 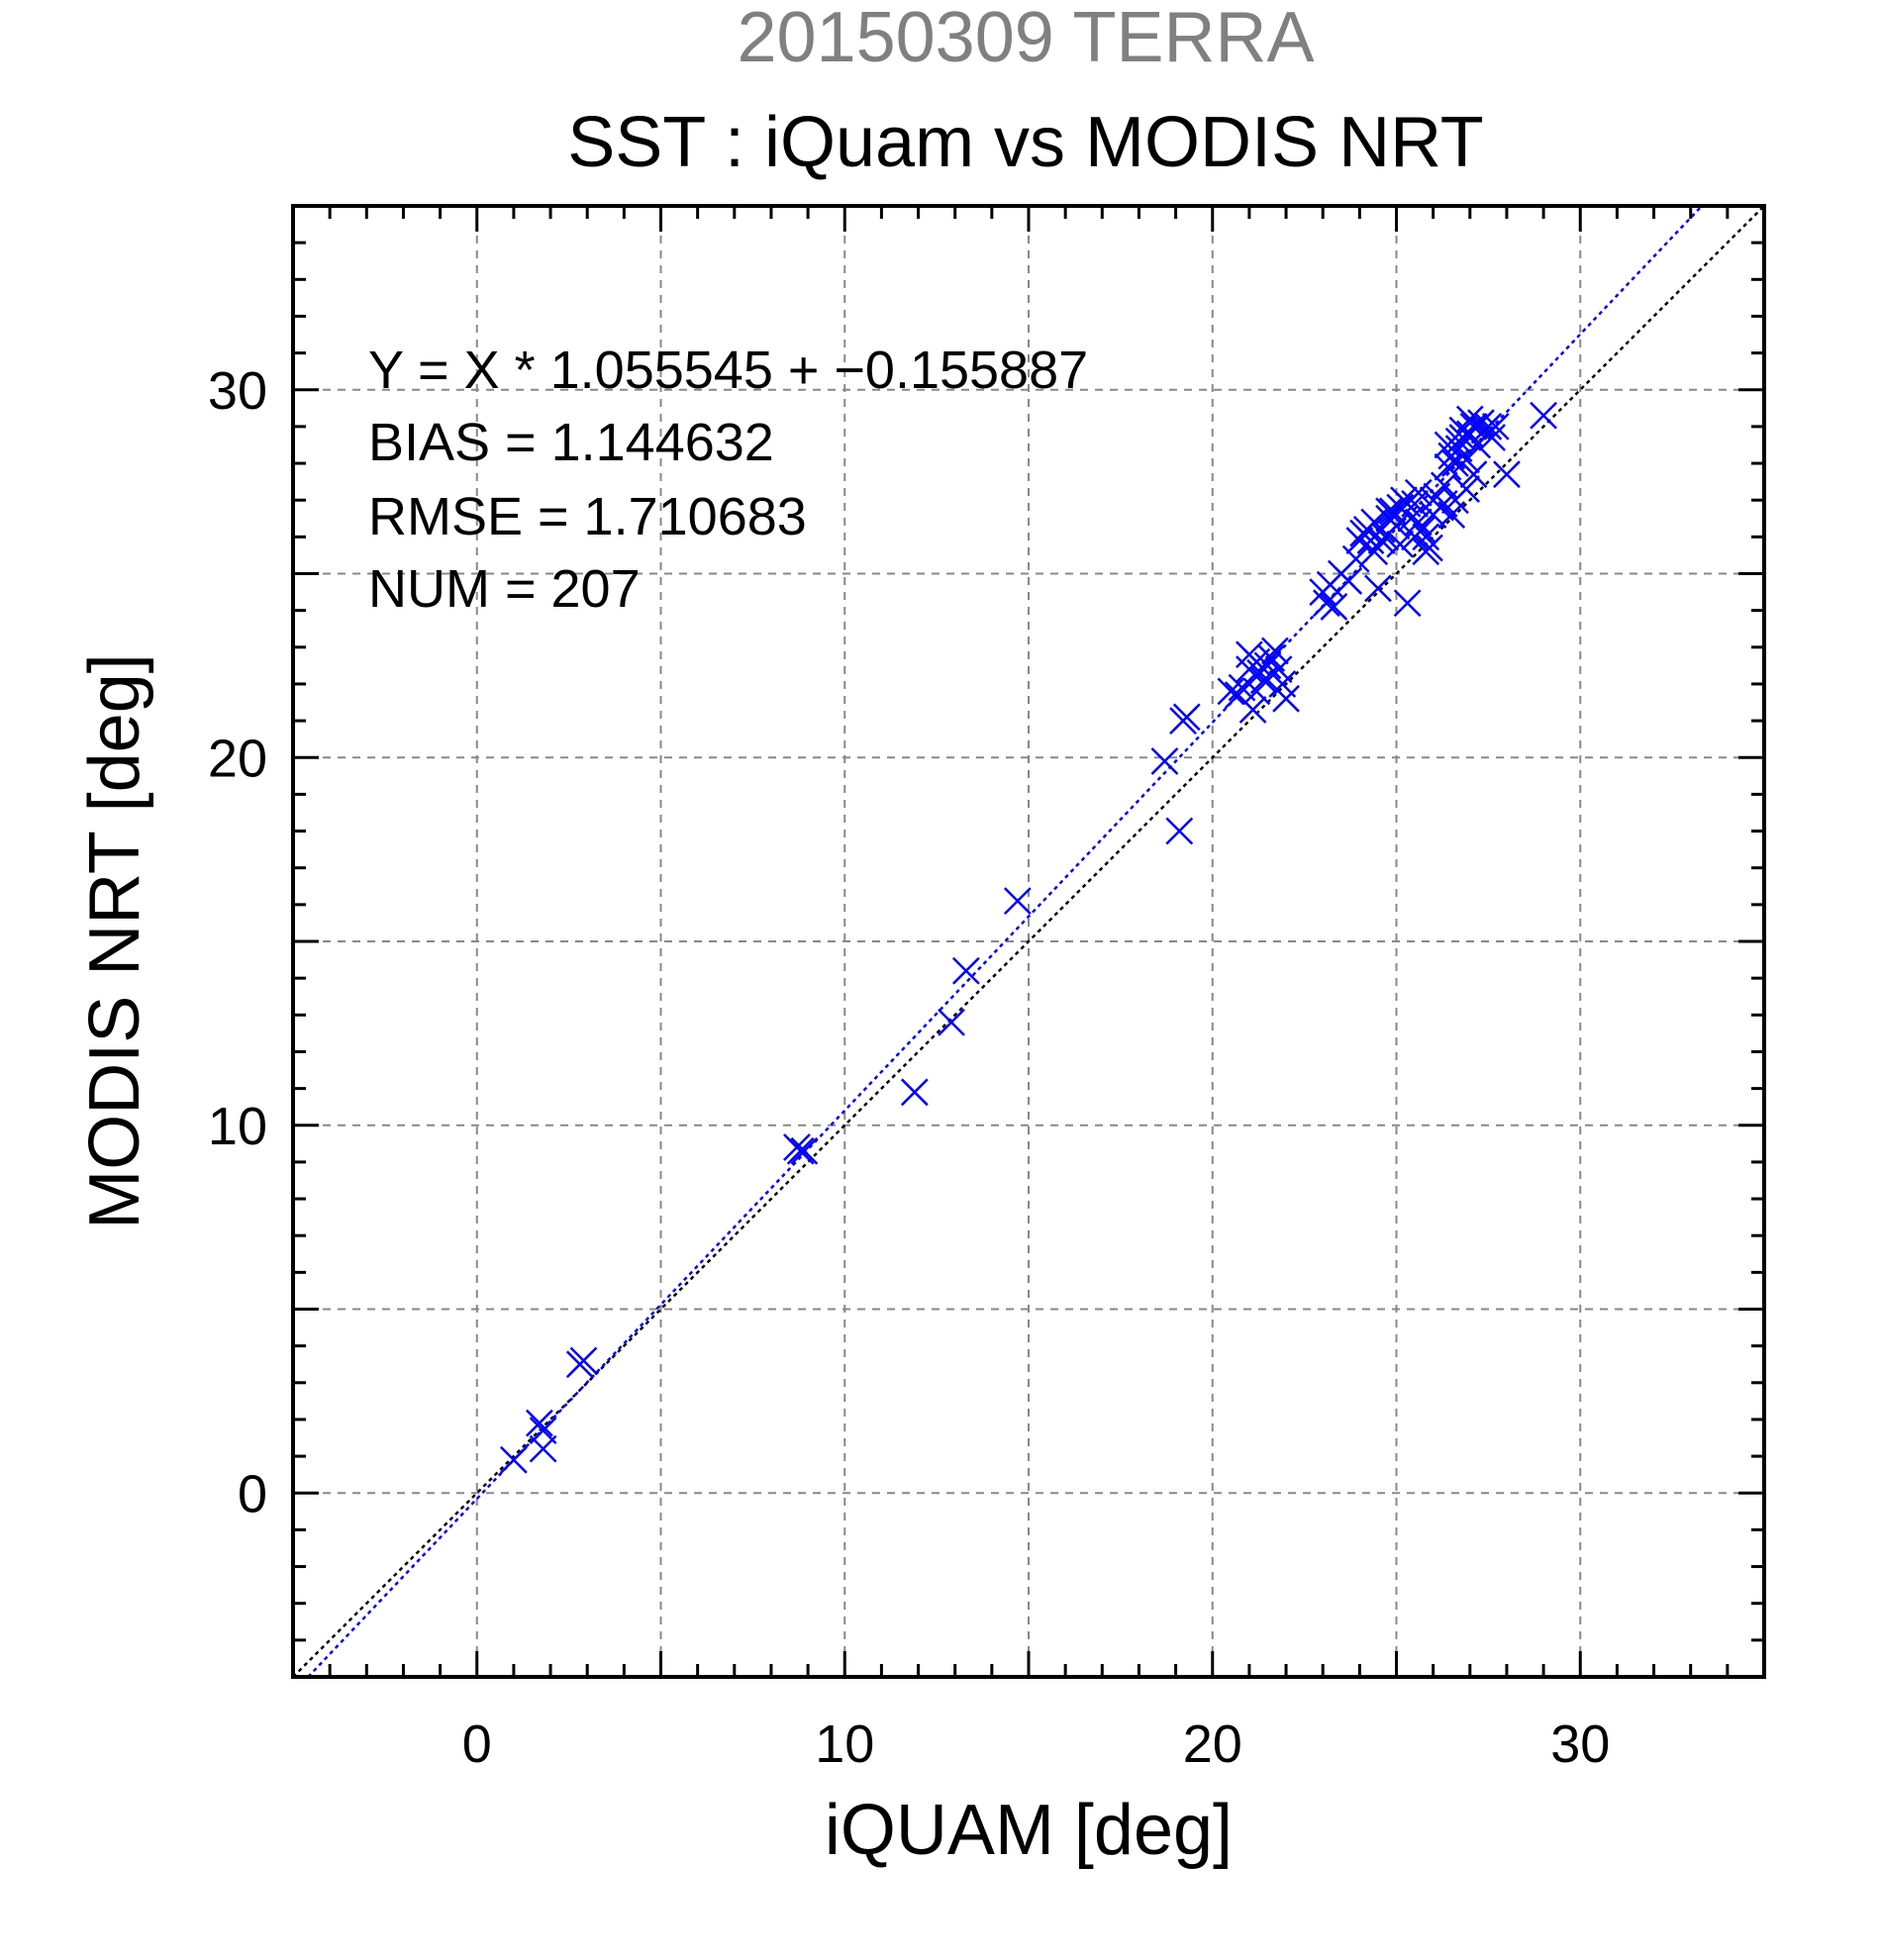 What do you see at coordinates (1025, 38) in the screenshot?
I see `chart-suptitle: 20150309 TERRA` at bounding box center [1025, 38].